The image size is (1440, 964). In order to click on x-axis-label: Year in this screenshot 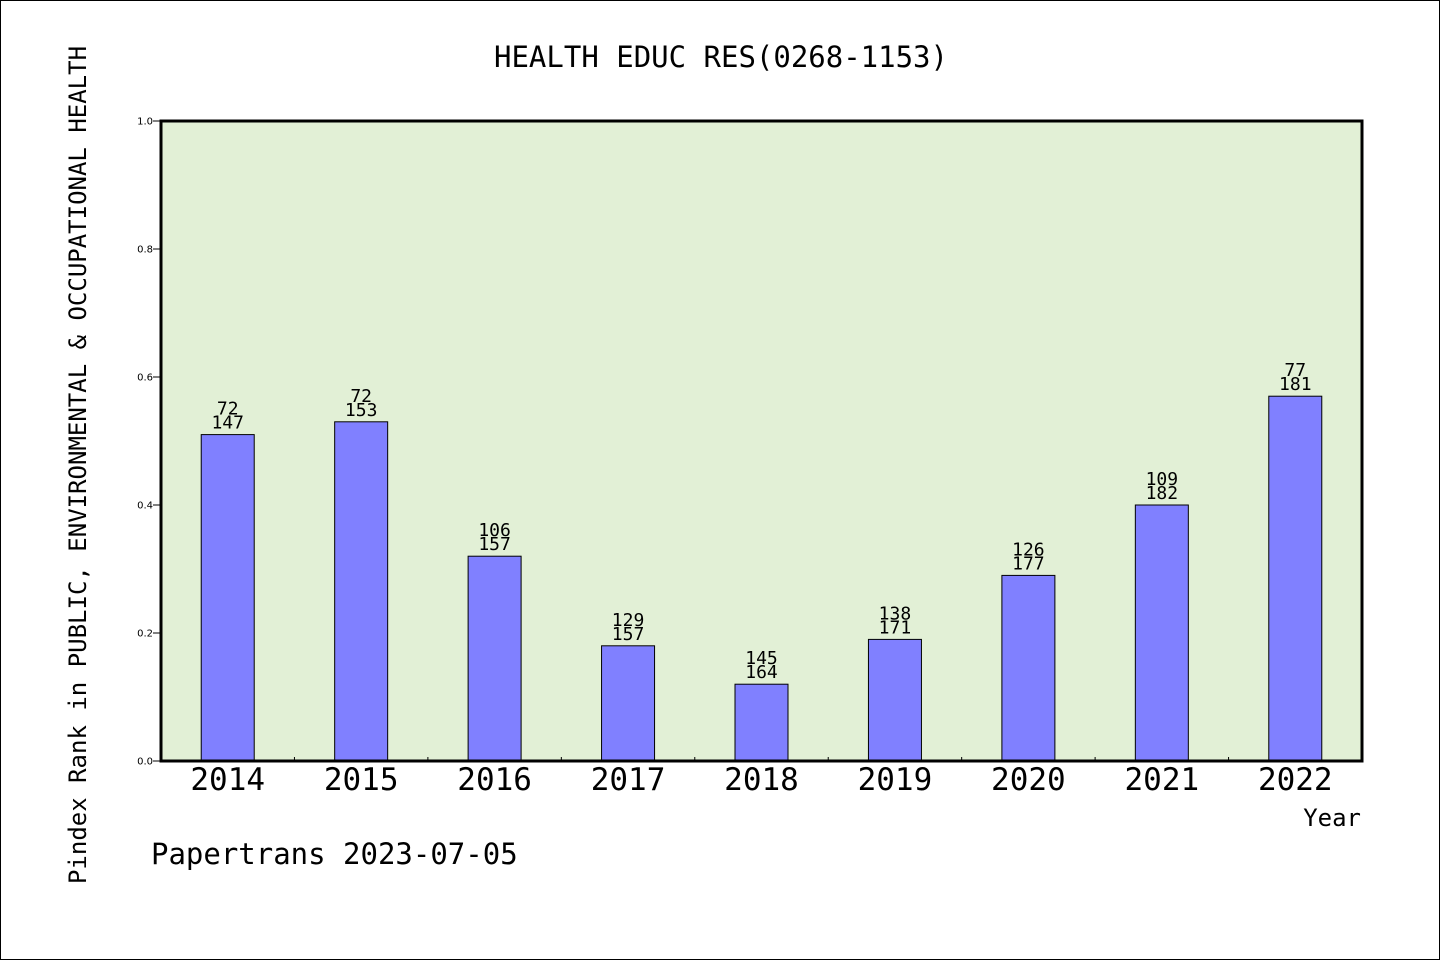, I will do `click(1332, 818)`.